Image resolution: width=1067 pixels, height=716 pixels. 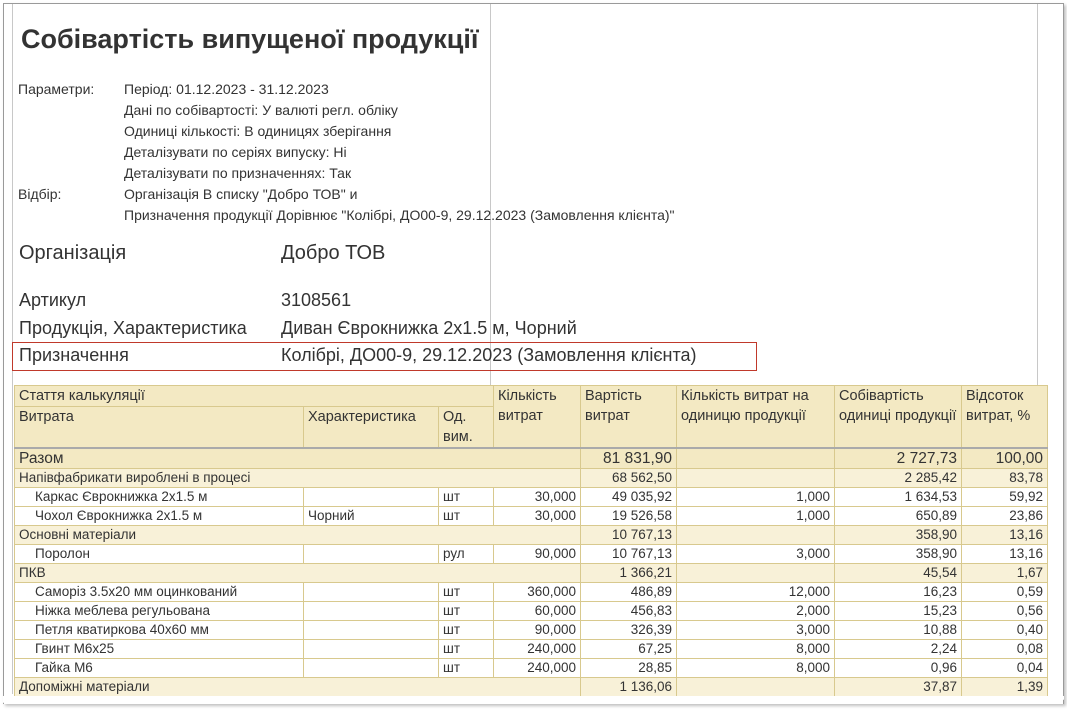 What do you see at coordinates (235, 152) in the screenshot?
I see `parameter-line: Деталізувати по серіях випуску: Ні` at bounding box center [235, 152].